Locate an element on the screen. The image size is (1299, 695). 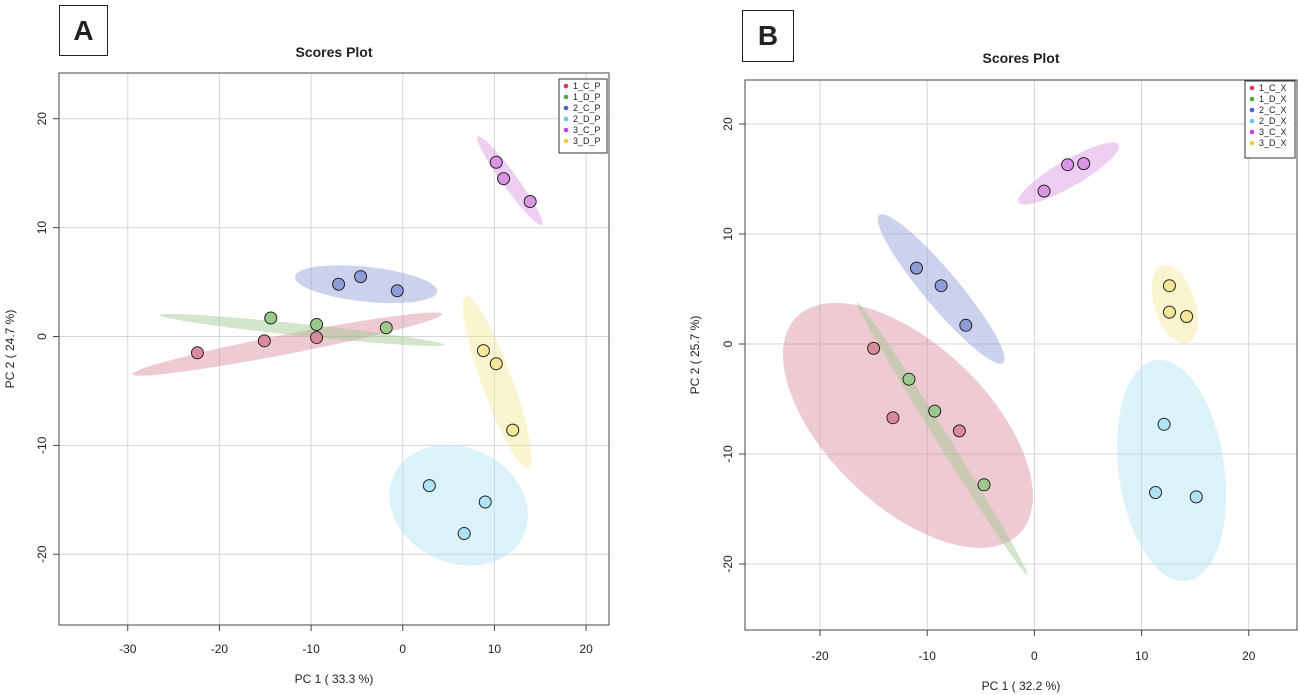
legend-entry: 2_C_X is located at coordinates (1273, 110).